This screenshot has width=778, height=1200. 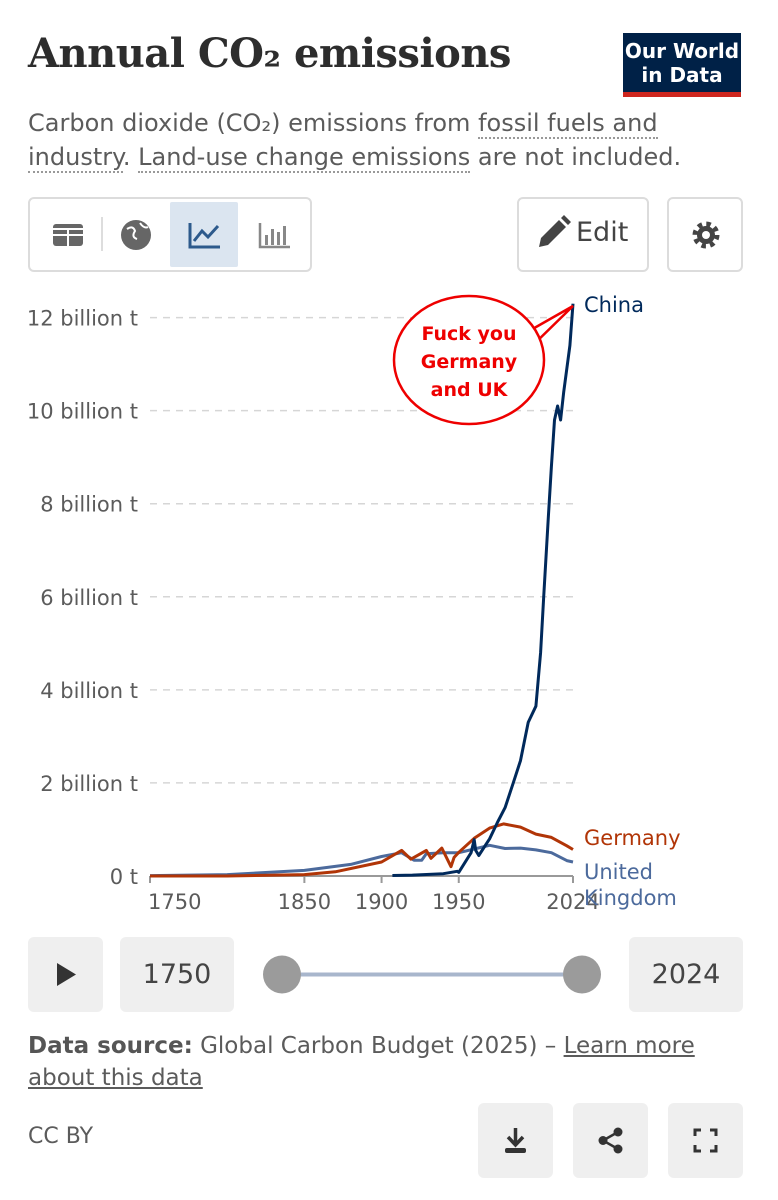 I want to click on logo-line: Our World, so click(x=682, y=51).